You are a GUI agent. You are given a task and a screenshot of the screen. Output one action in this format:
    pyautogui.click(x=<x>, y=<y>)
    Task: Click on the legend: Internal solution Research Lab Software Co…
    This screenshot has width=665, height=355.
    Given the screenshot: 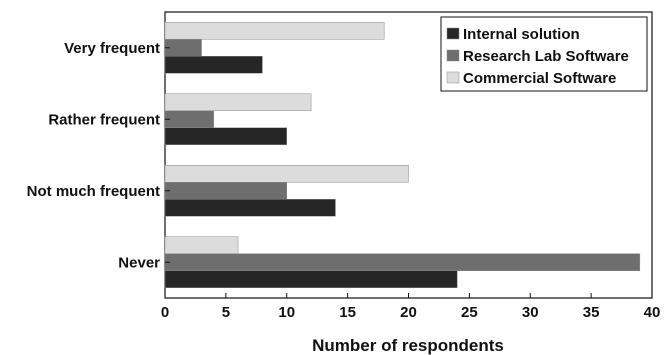 What is the action you would take?
    pyautogui.click(x=544, y=54)
    